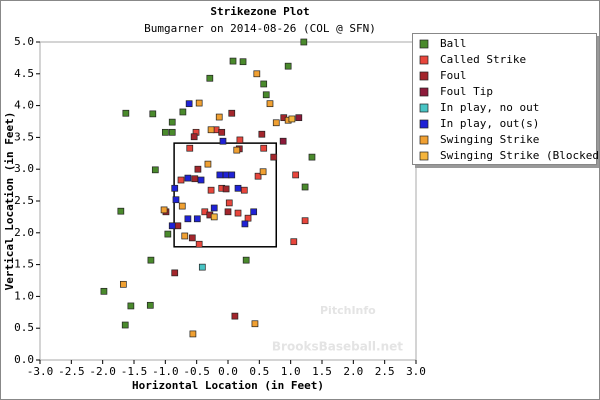 This screenshot has width=600, height=400. What do you see at coordinates (134, 371) in the screenshot?
I see `x-tick-label: -1.5` at bounding box center [134, 371].